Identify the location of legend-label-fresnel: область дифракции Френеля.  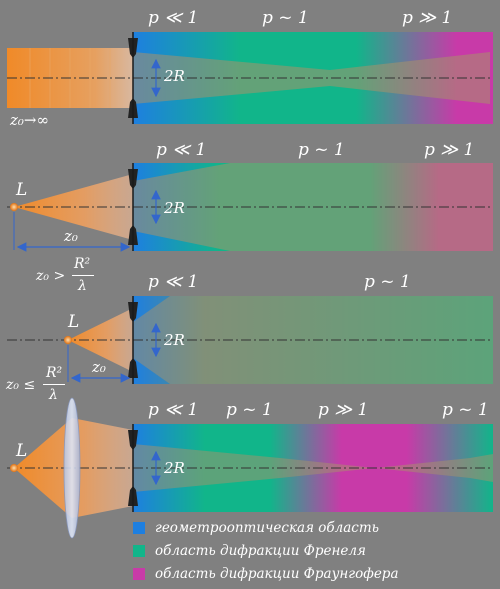
(260, 551).